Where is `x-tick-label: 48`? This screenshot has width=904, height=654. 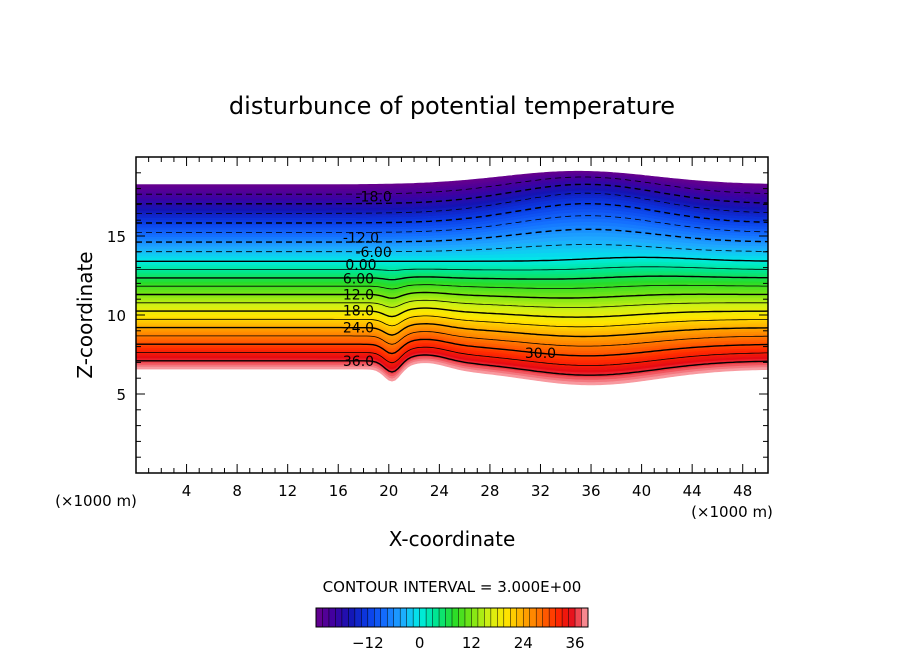 x-tick-label: 48 is located at coordinates (742, 491).